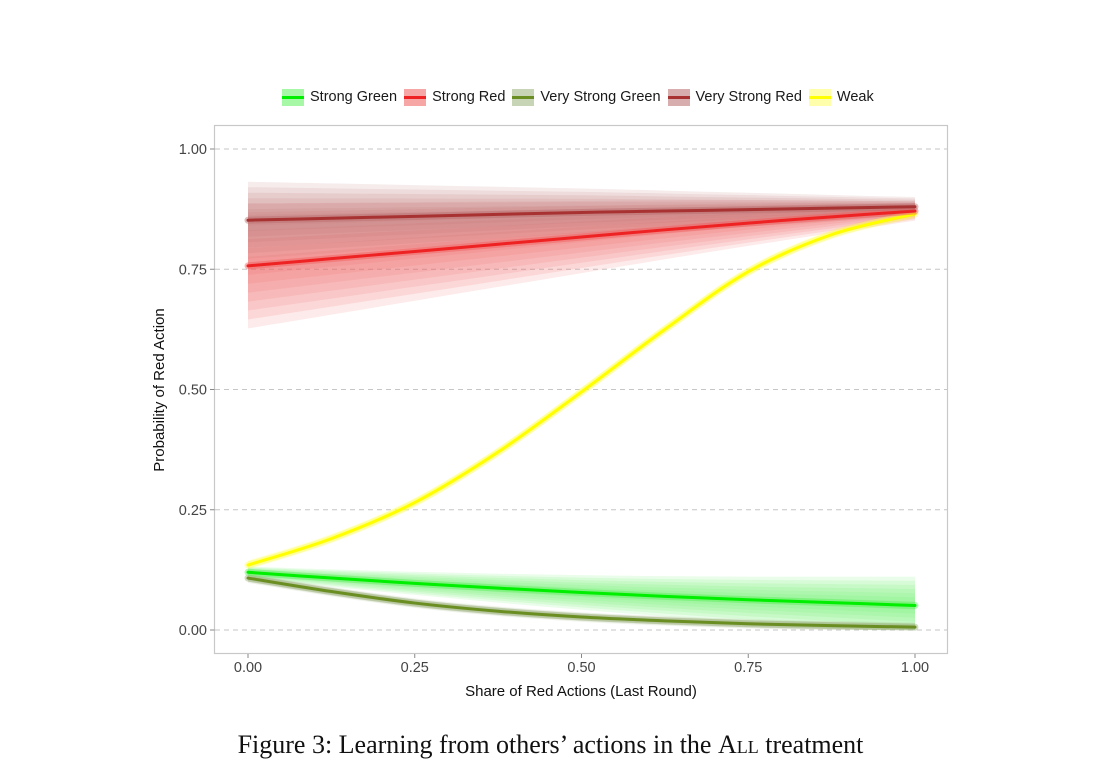  What do you see at coordinates (193, 511) in the screenshot?
I see `y-tick-label-1: 0.25` at bounding box center [193, 511].